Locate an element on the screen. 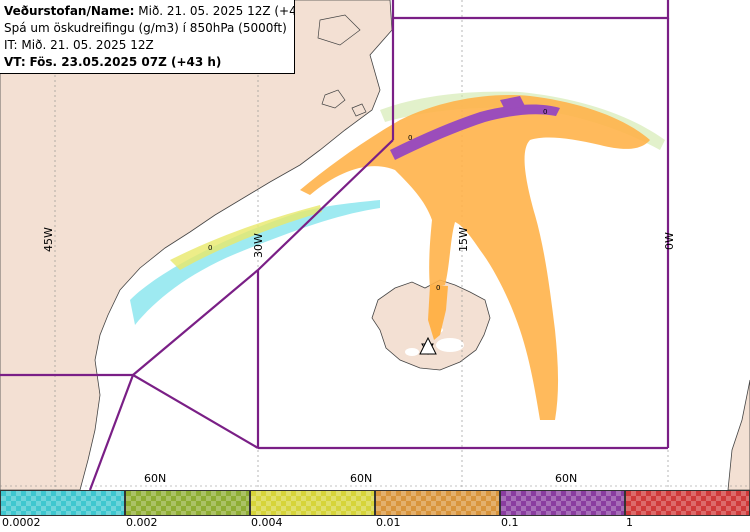 This screenshot has height=532, width=750. ash-plume-core is located at coordinates (475, 128).